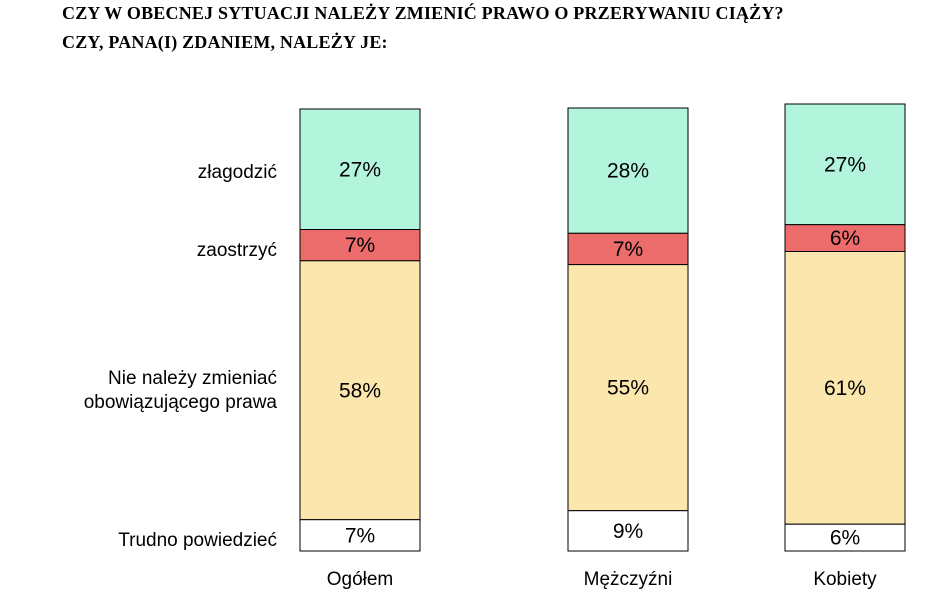 The height and width of the screenshot is (596, 946). I want to click on data-label: 58%, so click(360, 390).